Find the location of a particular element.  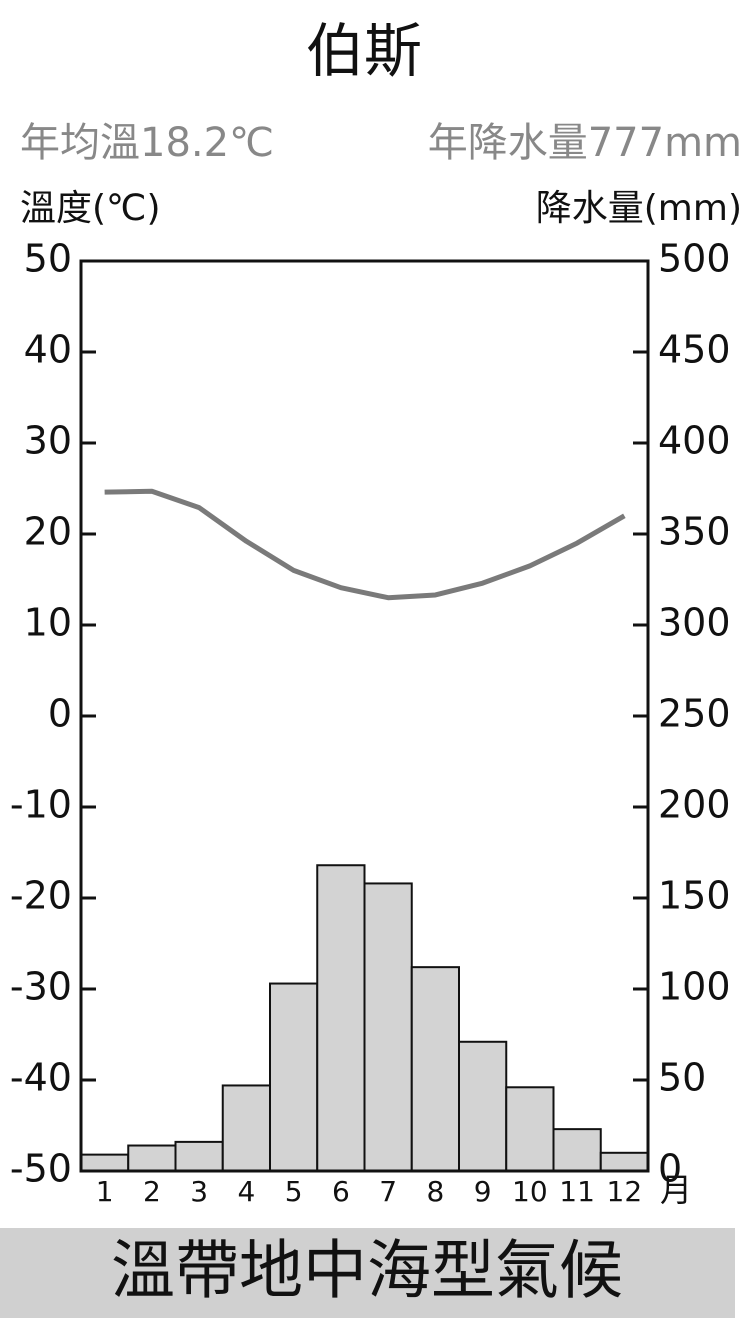

x-tick-label: 8 is located at coordinates (435, 1191).